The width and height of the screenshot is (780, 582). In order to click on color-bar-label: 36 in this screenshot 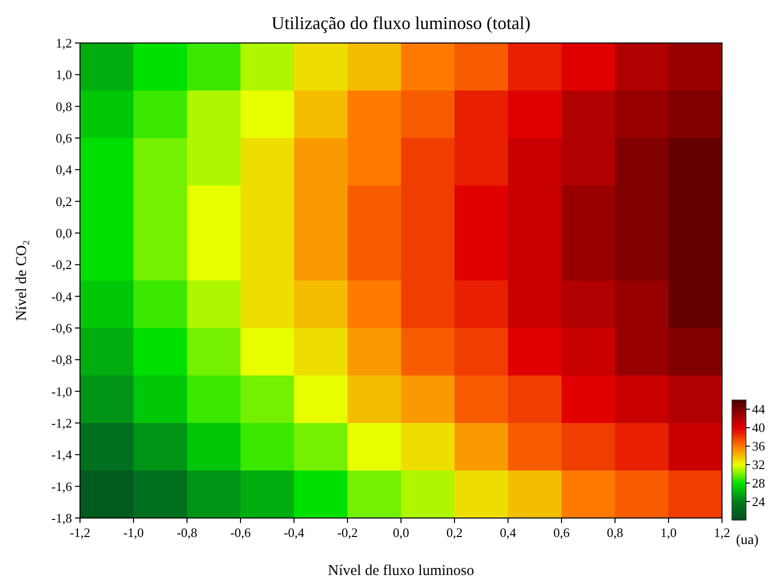, I will do `click(759, 446)`.